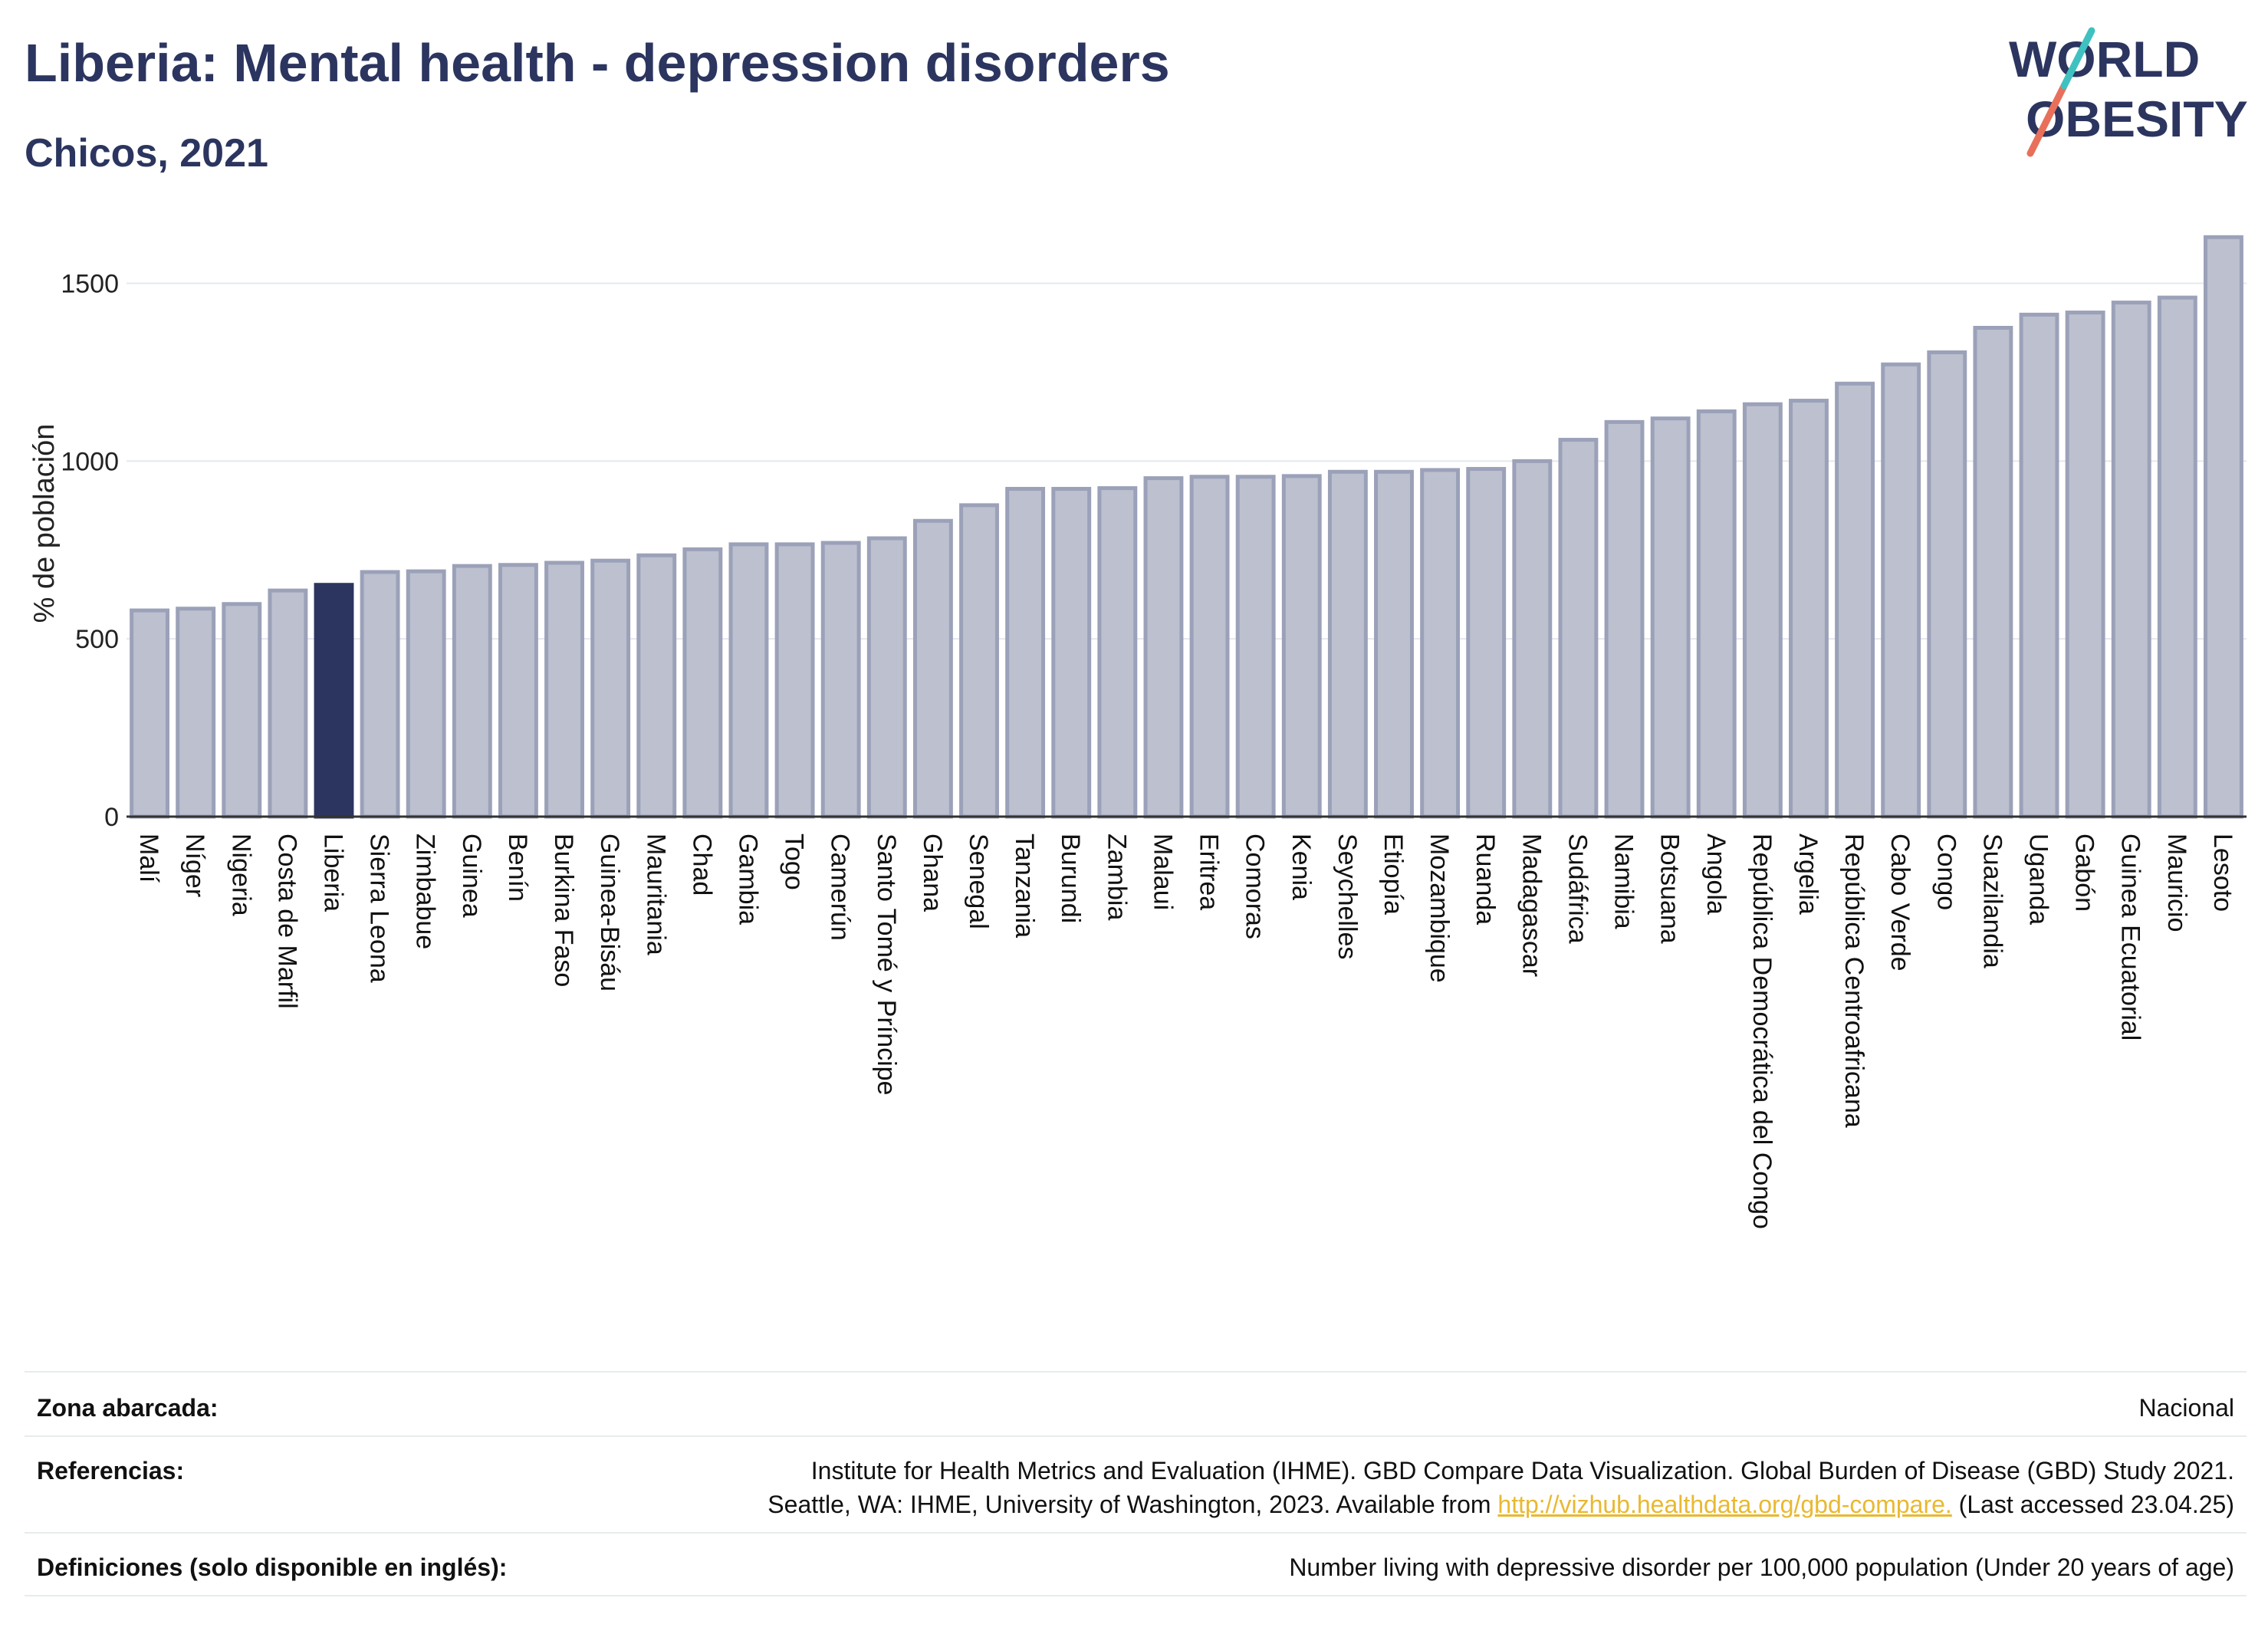 The image size is (2268, 1634). What do you see at coordinates (1531, 905) in the screenshot?
I see `x-tick-label: Madagascar` at bounding box center [1531, 905].